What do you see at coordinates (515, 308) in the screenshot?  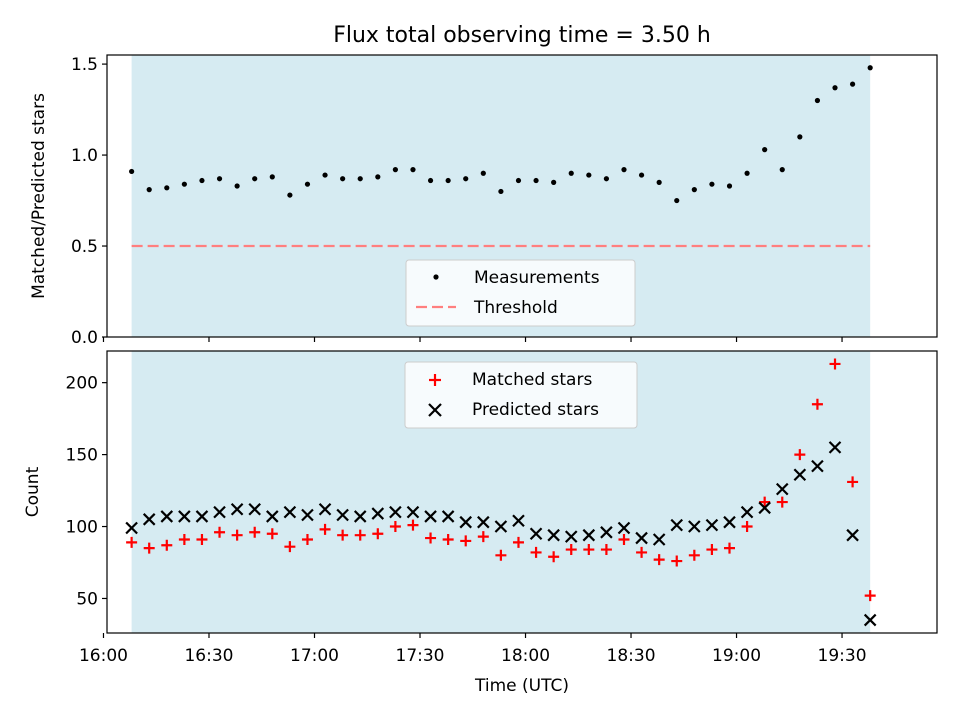 I see `legend-threshold-label: Threshold` at bounding box center [515, 308].